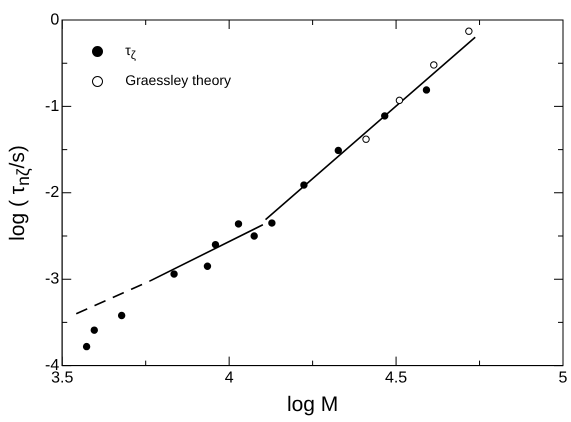  What do you see at coordinates (52, 279) in the screenshot?
I see `y-tick-label: -3` at bounding box center [52, 279].